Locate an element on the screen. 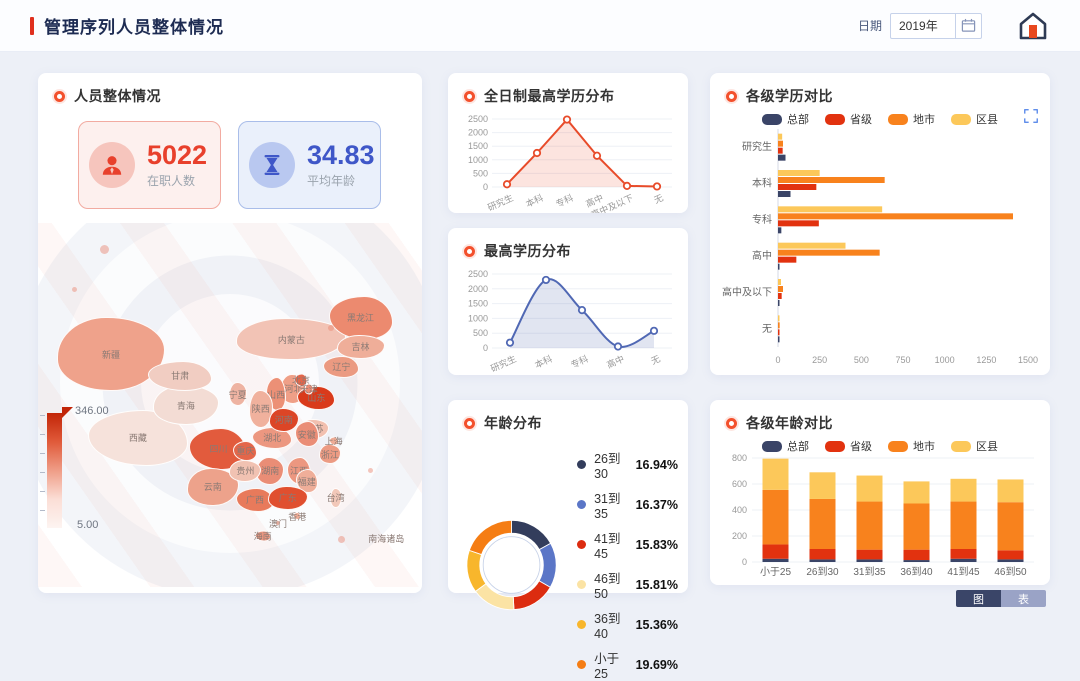  map-province: 海南 is located at coordinates (263, 536).